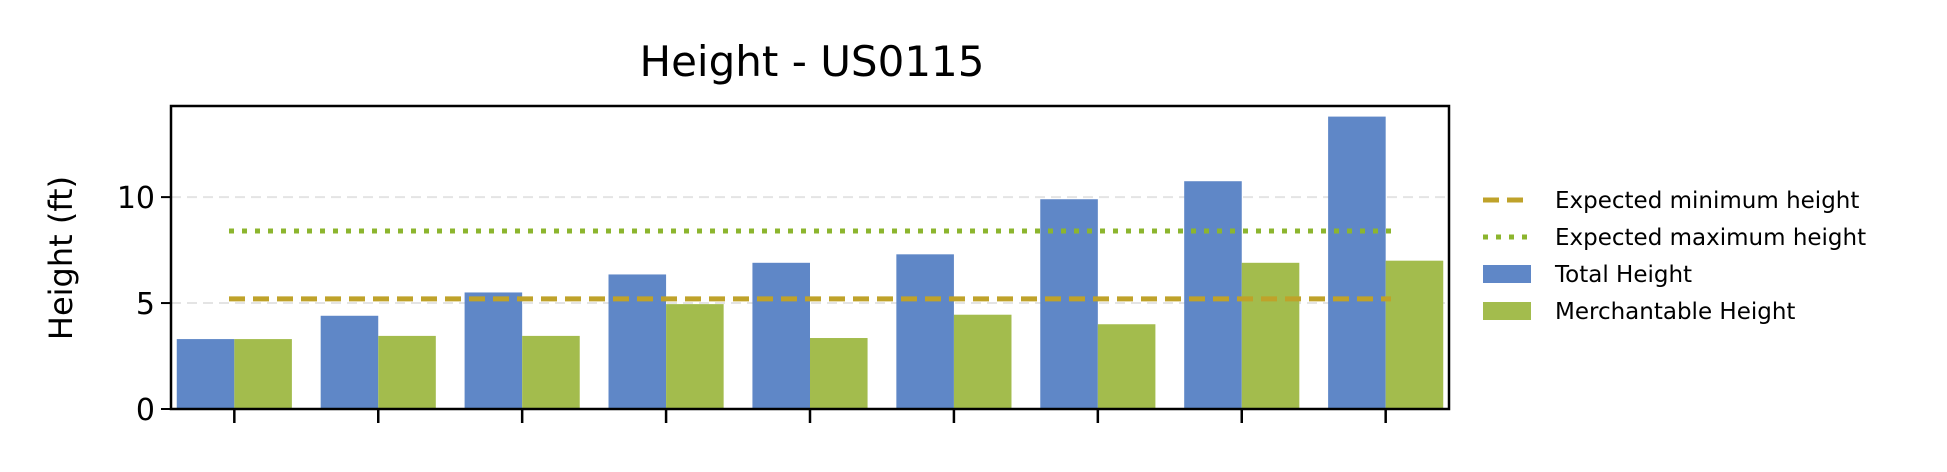  Describe the element at coordinates (61, 258) in the screenshot. I see `y-axis-label: Height (ft)` at that location.